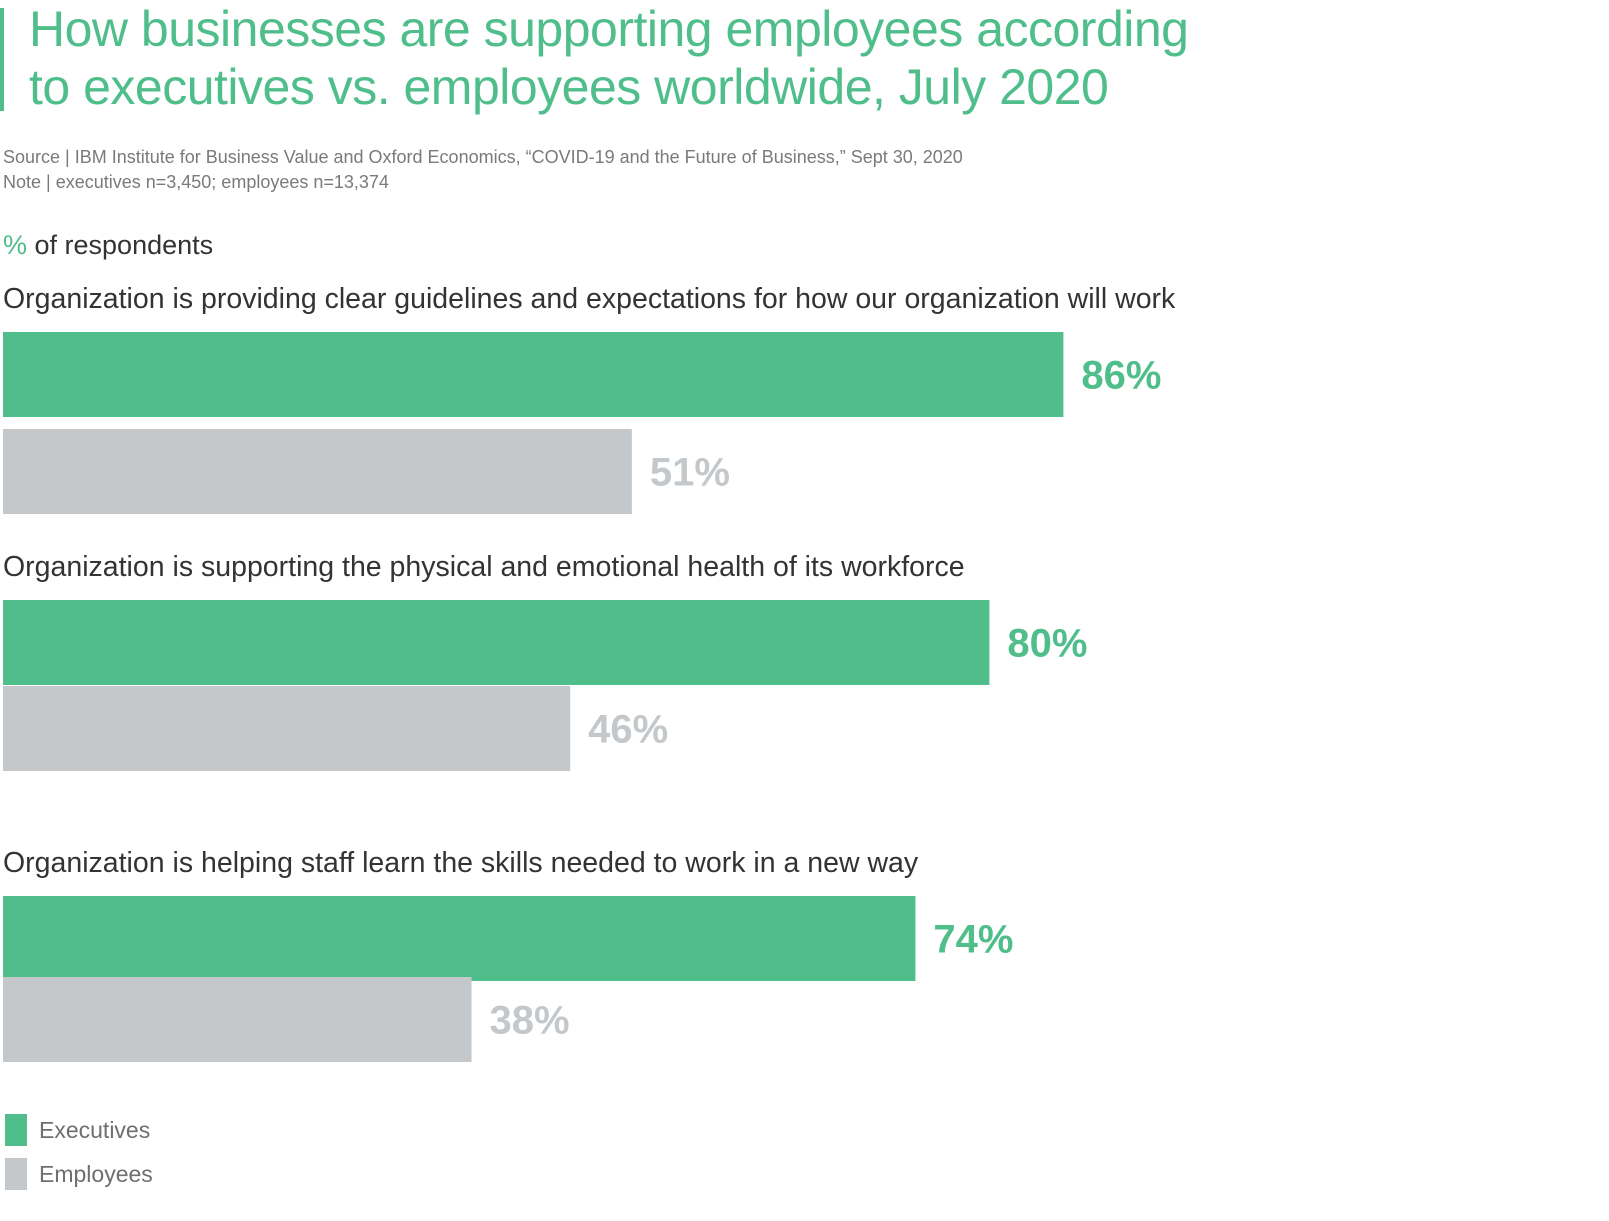 The height and width of the screenshot is (1221, 1609). I want to click on data-label-executives: 86%, so click(1121, 376).